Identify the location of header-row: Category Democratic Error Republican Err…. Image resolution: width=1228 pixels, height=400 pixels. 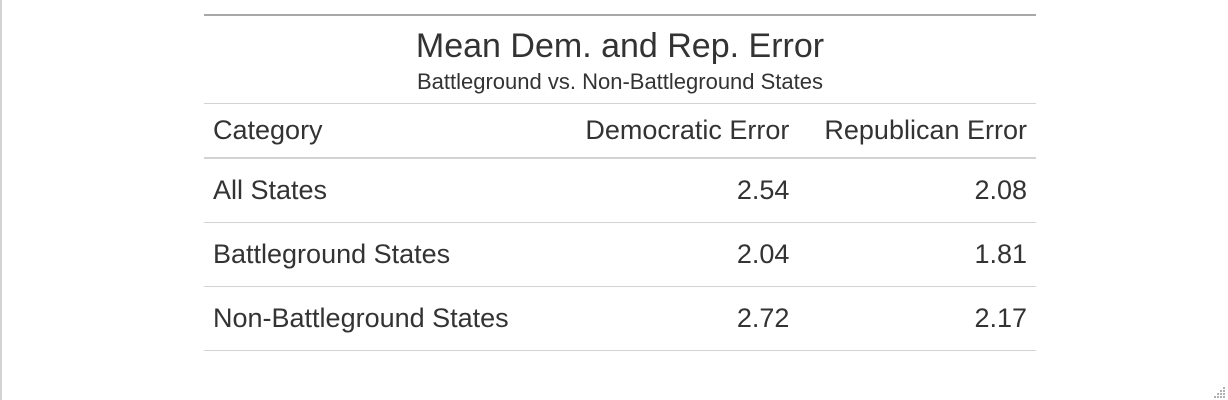
(620, 131).